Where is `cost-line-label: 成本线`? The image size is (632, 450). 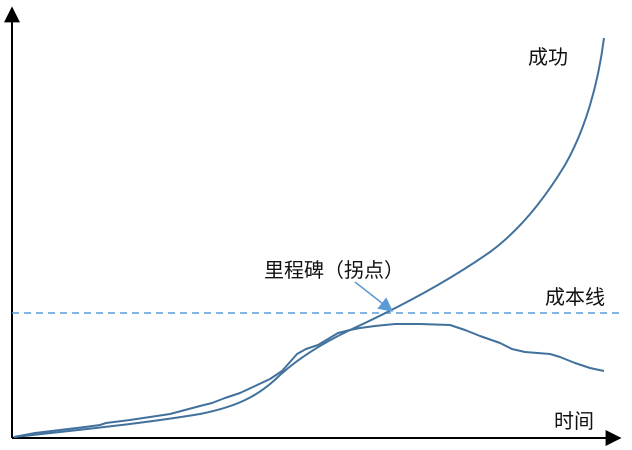
cost-line-label: 成本线 is located at coordinates (575, 297).